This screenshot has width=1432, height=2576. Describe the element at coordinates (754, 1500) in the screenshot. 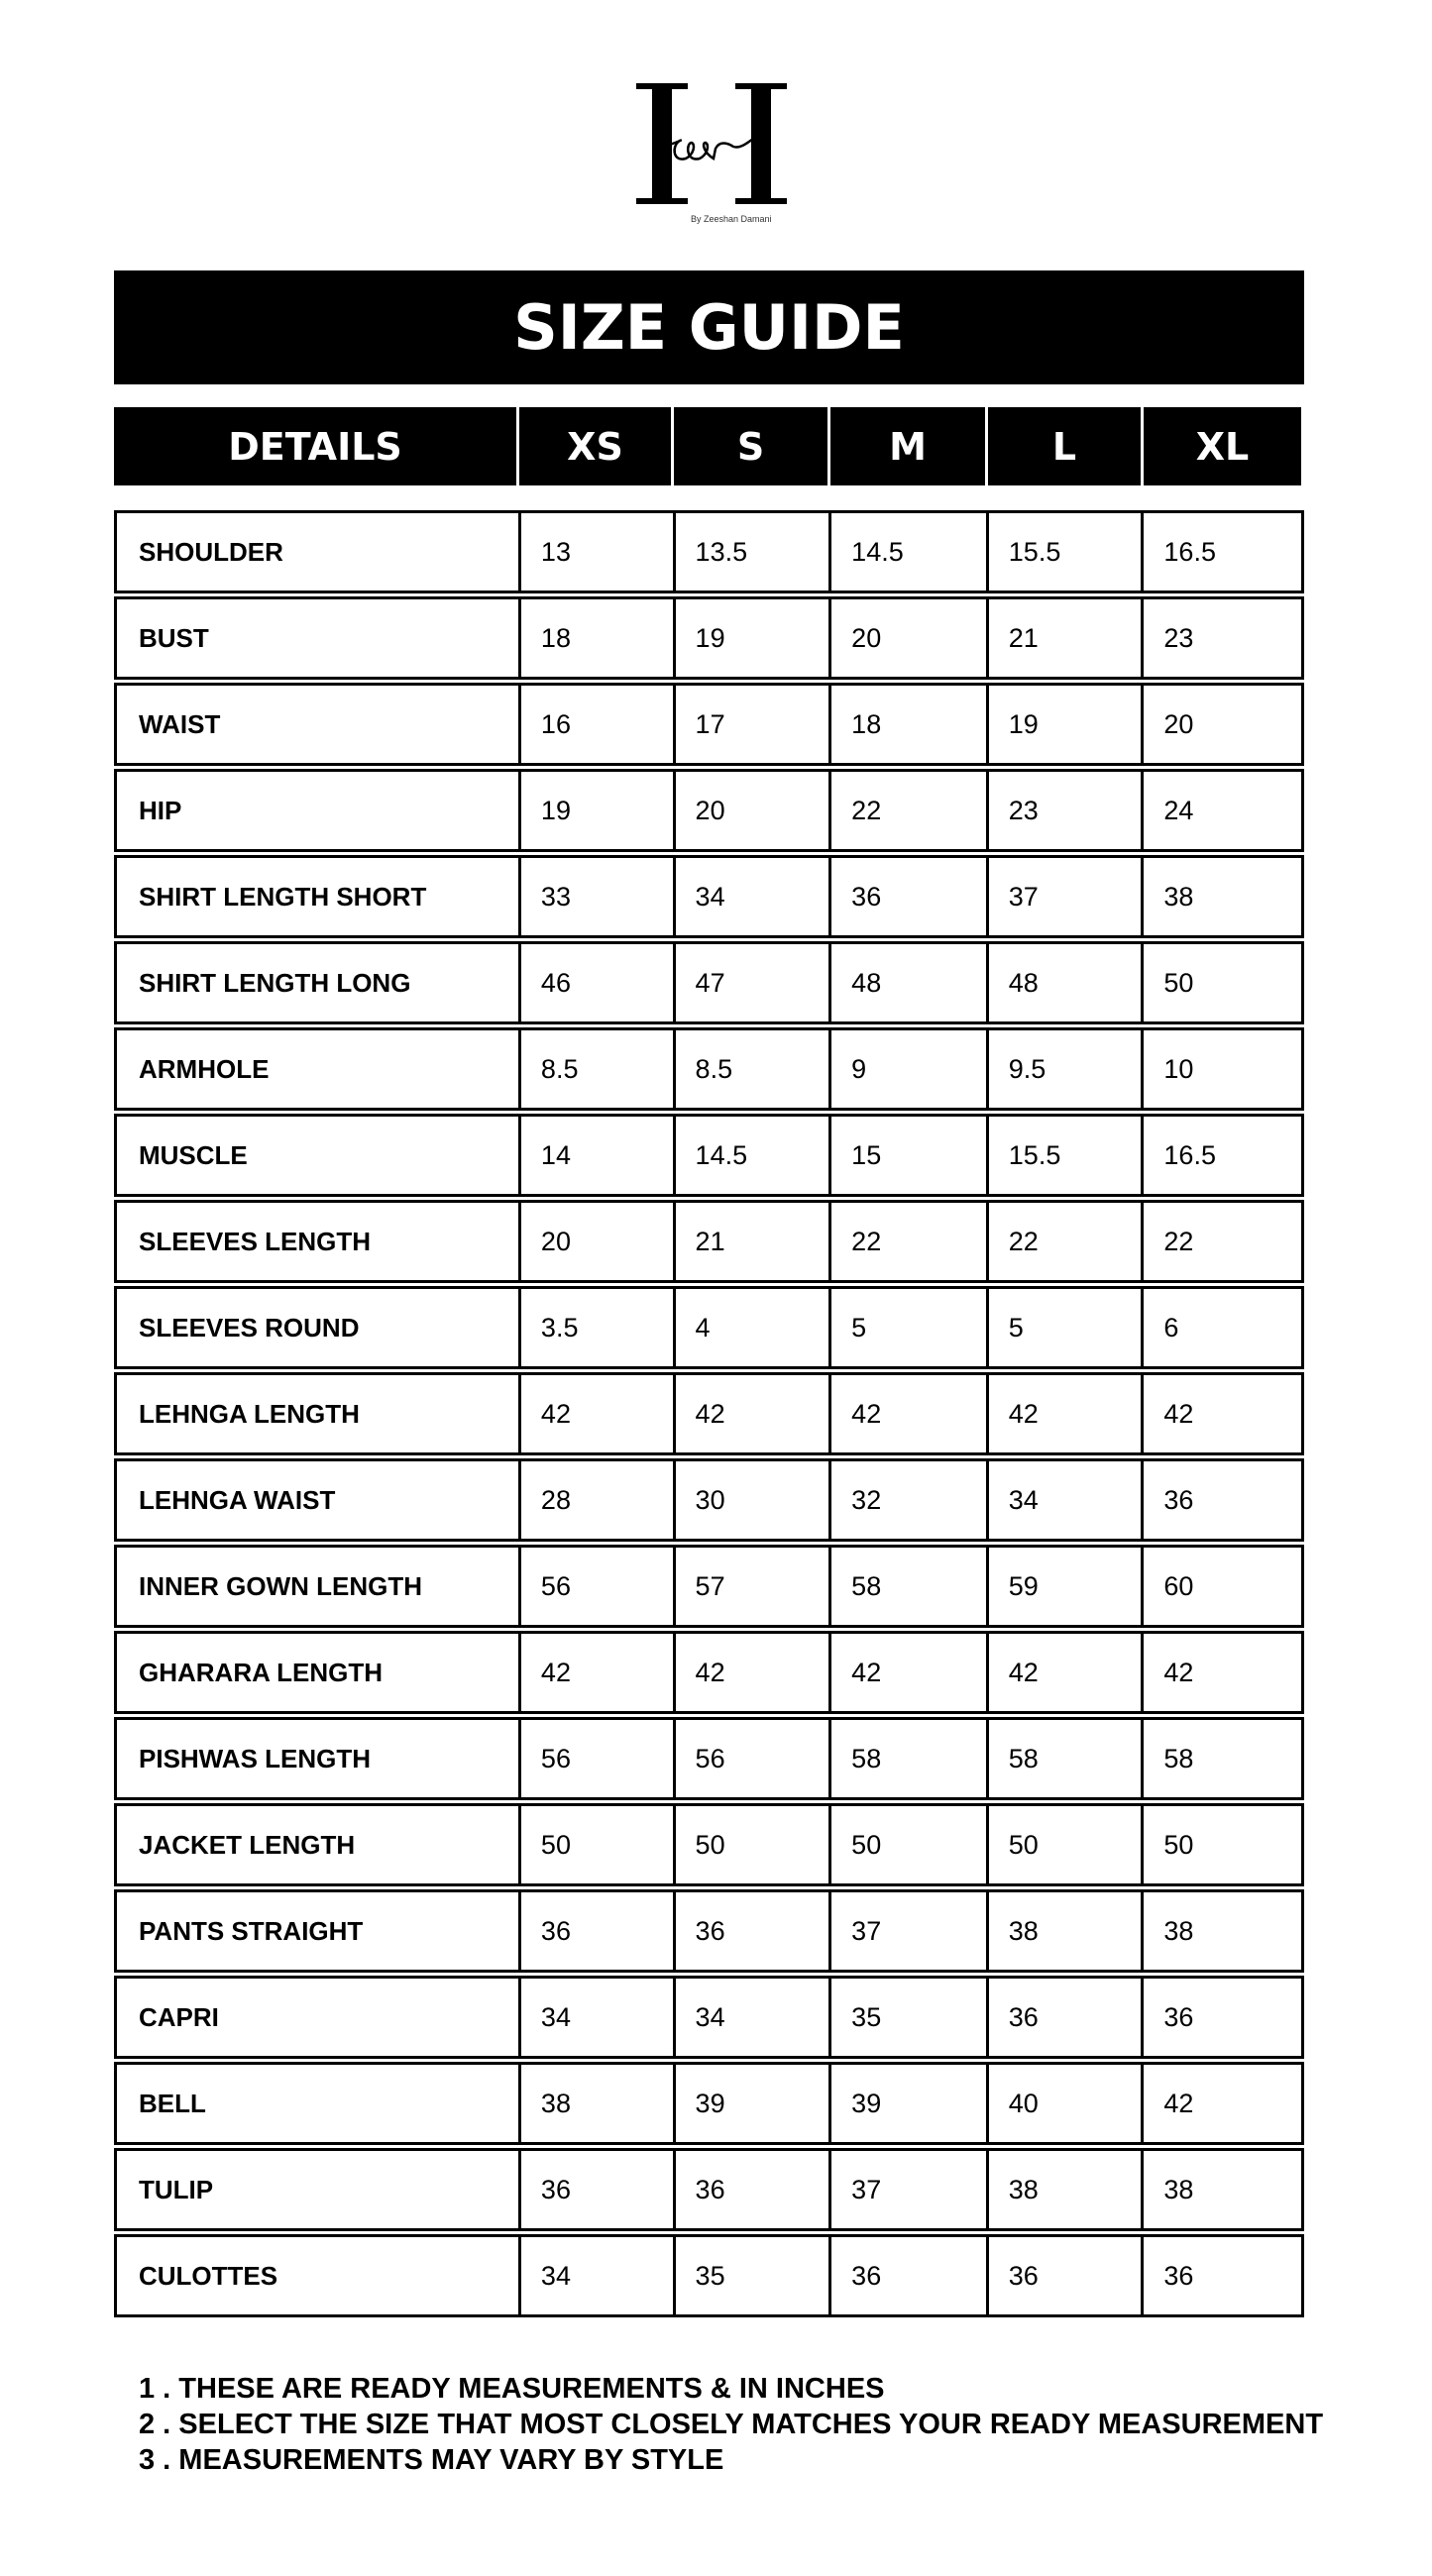

I see `size-value: 30` at that location.